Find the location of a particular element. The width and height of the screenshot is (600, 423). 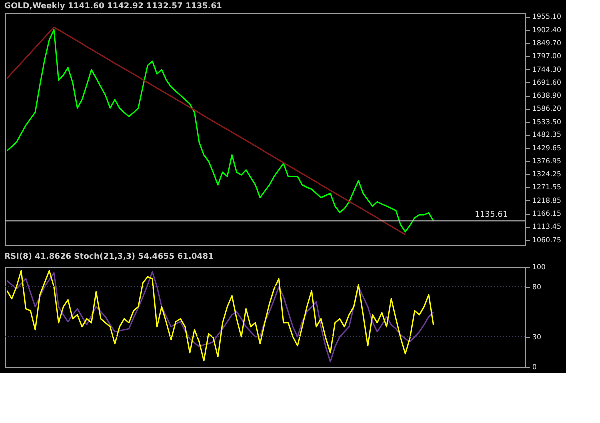

ref-line-label: 1135.61 is located at coordinates (491, 215).